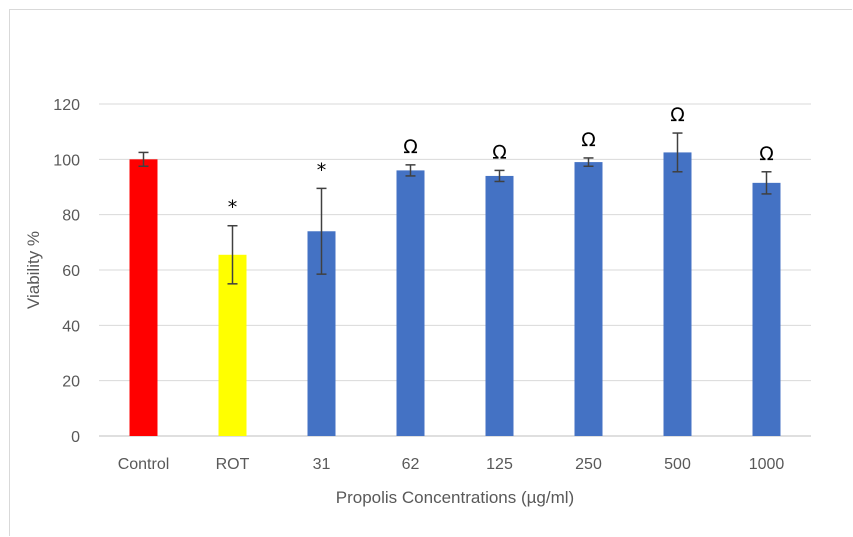 This screenshot has height=537, width=853. Describe the element at coordinates (66, 160) in the screenshot. I see `y-tick-label-100: 100` at that location.